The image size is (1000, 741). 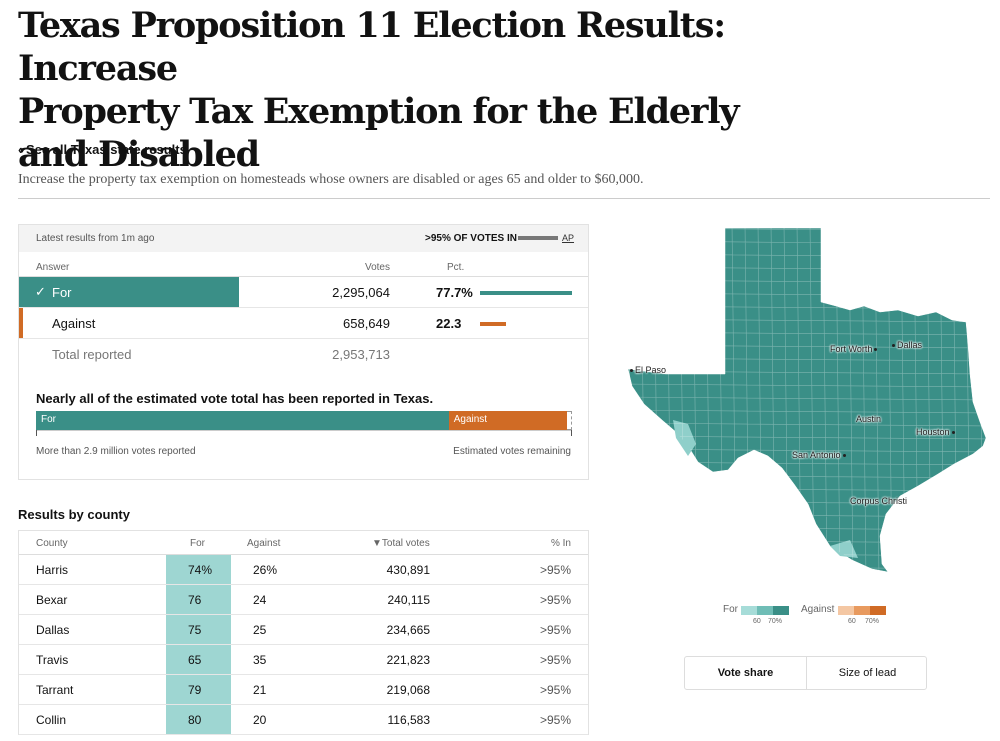 I want to click on headline-line-3: and Disabled, so click(x=139, y=154).